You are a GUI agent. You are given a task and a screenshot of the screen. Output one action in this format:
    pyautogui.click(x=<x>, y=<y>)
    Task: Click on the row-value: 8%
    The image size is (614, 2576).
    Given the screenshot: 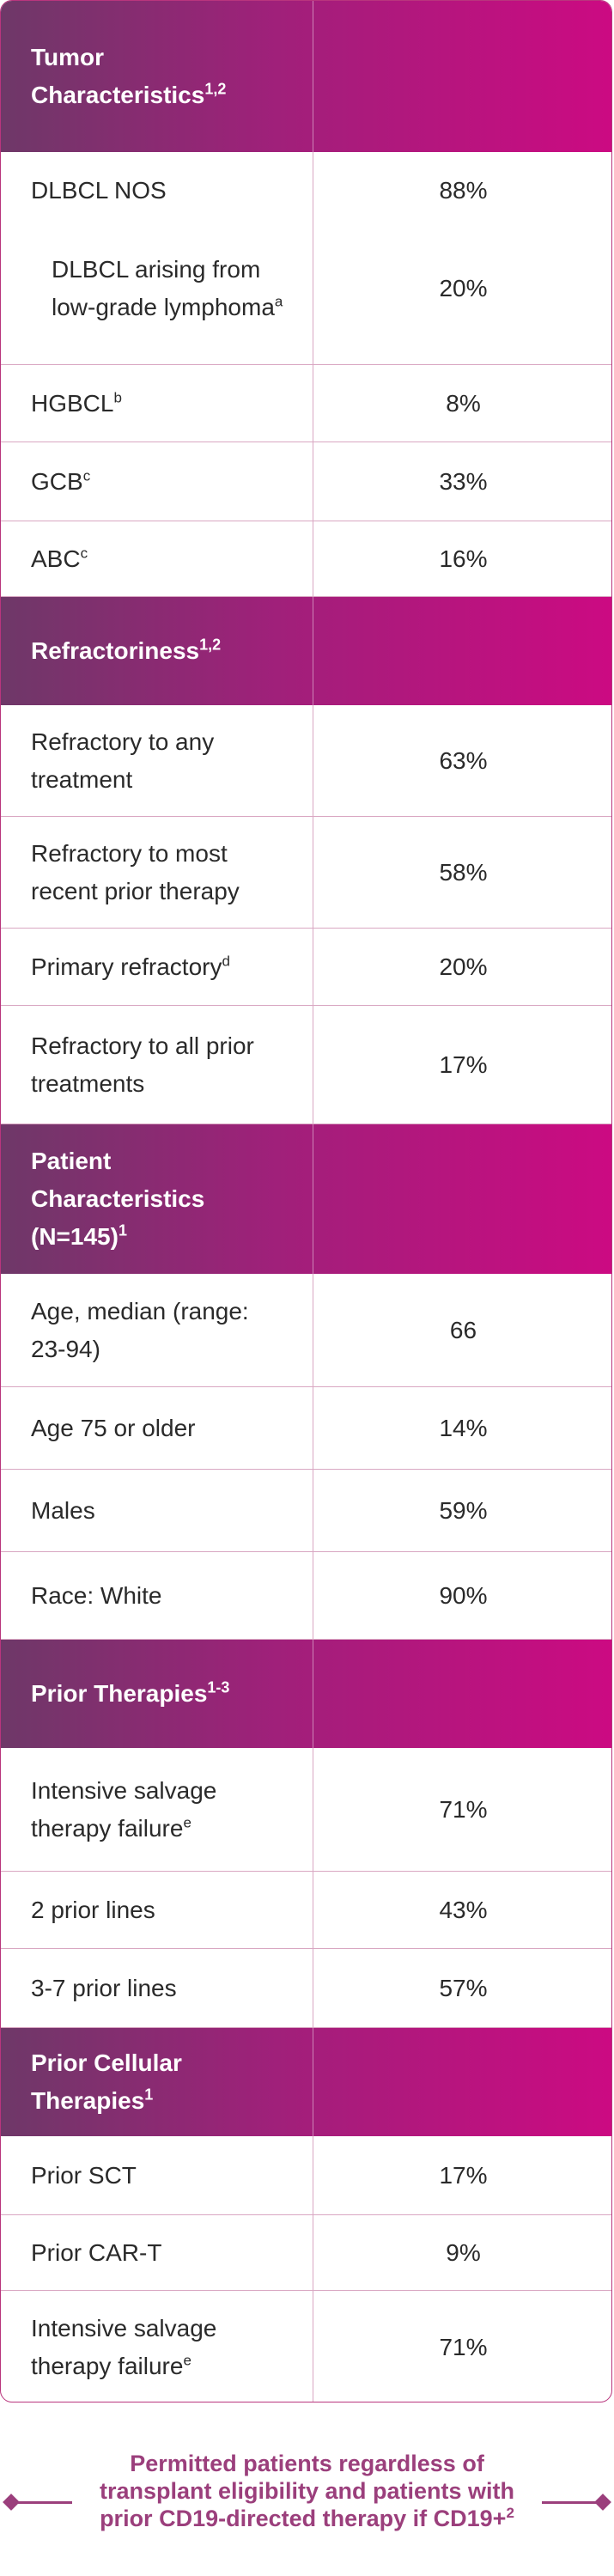 What is the action you would take?
    pyautogui.click(x=463, y=403)
    